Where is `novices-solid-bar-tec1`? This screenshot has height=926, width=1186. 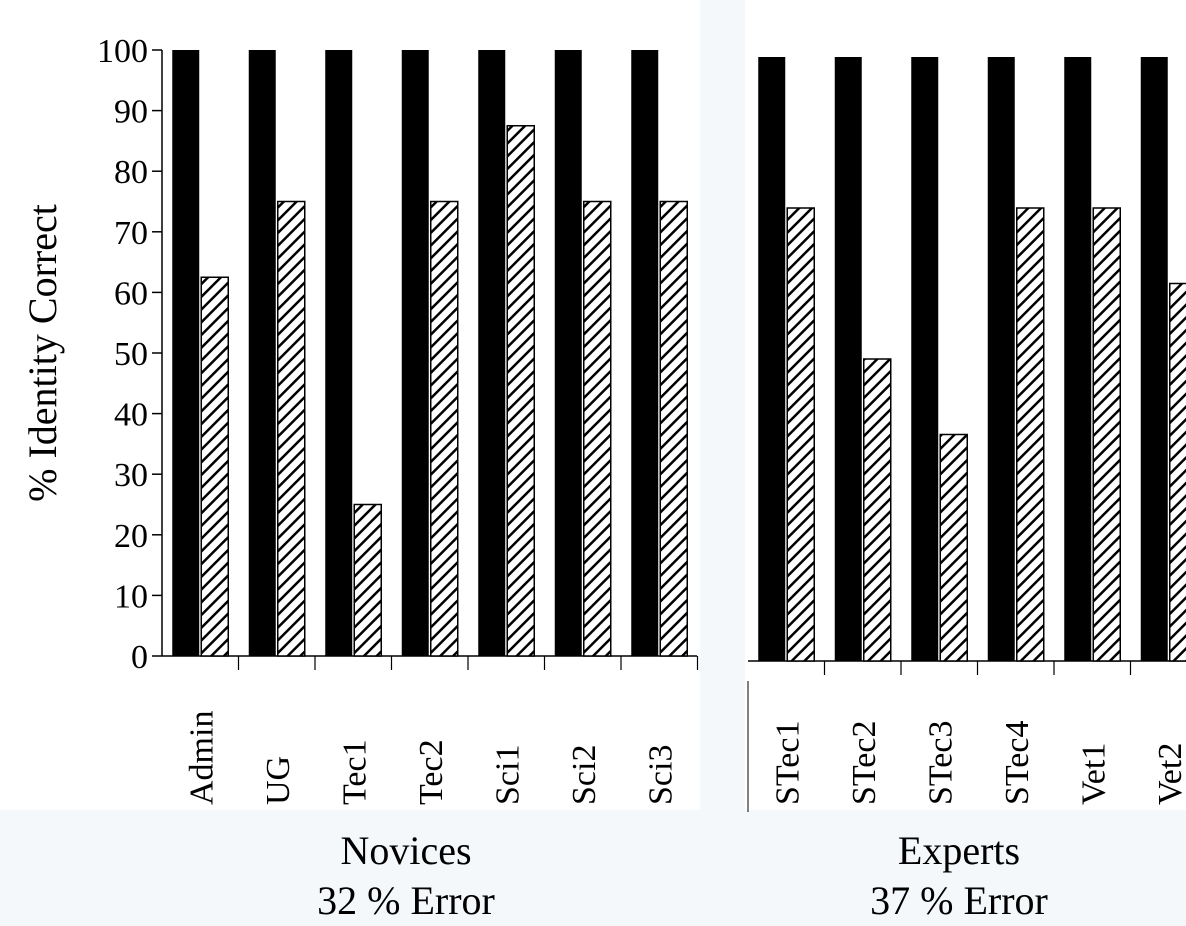 novices-solid-bar-tec1 is located at coordinates (339, 353).